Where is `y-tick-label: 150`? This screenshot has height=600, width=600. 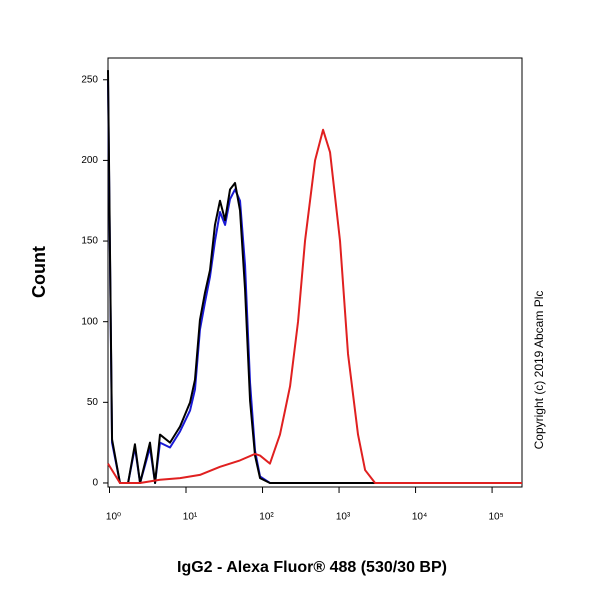 y-tick-label: 150 is located at coordinates (89, 241).